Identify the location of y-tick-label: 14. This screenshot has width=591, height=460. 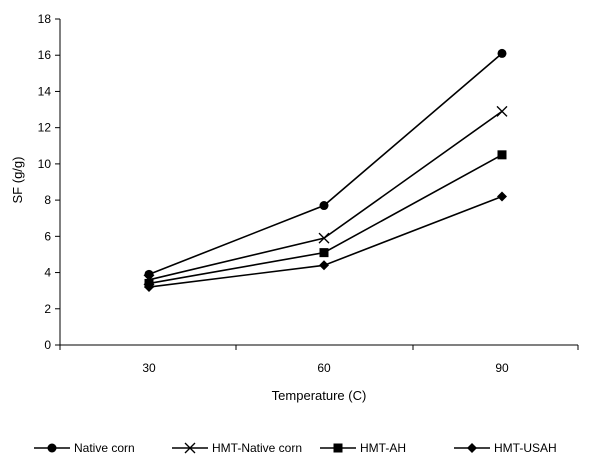
(45, 91).